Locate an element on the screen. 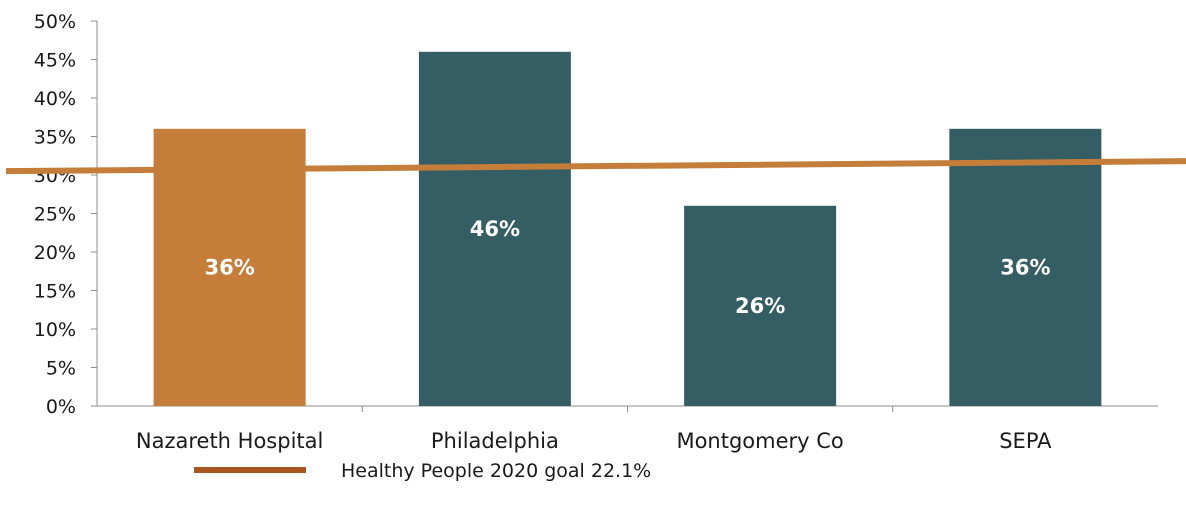 The image size is (1186, 514). y-tick-label: 0% is located at coordinates (61, 407).